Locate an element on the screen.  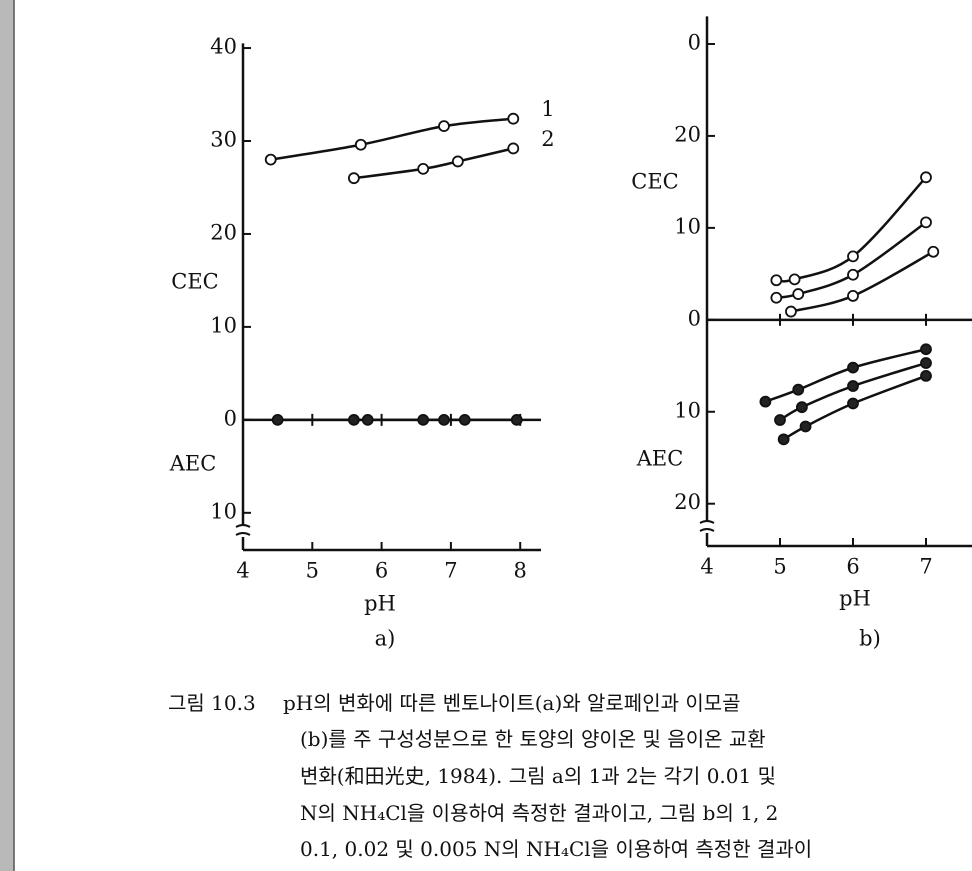
caption-line: 0.1, 0.02 및 0.005 N의 NH₄Cl을 이용하여 측정한 결과이 is located at coordinates (556, 849).